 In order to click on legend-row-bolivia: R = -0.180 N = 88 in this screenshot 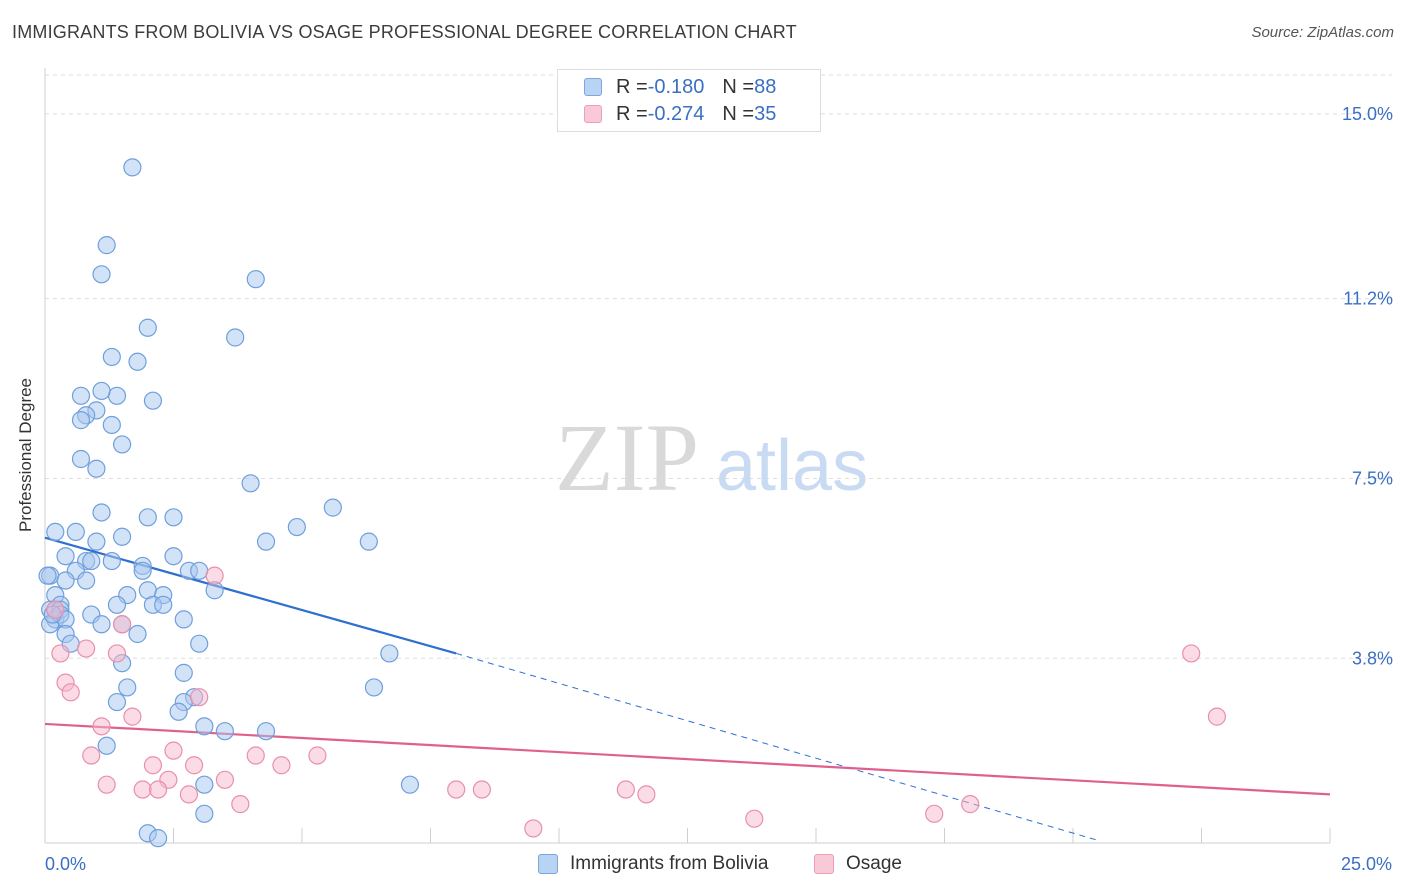, I will do `click(680, 87)`.